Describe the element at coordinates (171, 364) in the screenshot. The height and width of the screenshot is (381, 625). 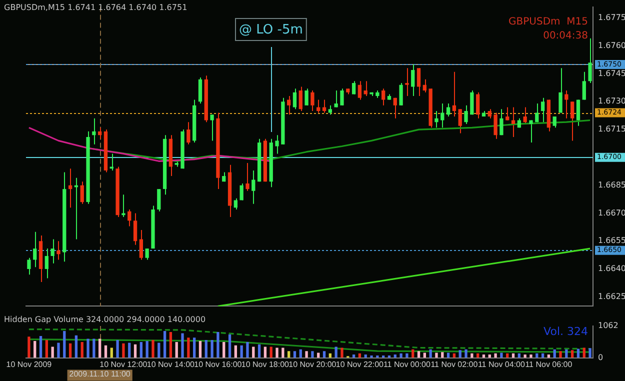
I see `x-tick-label: 10 Nov 14:00` at that location.